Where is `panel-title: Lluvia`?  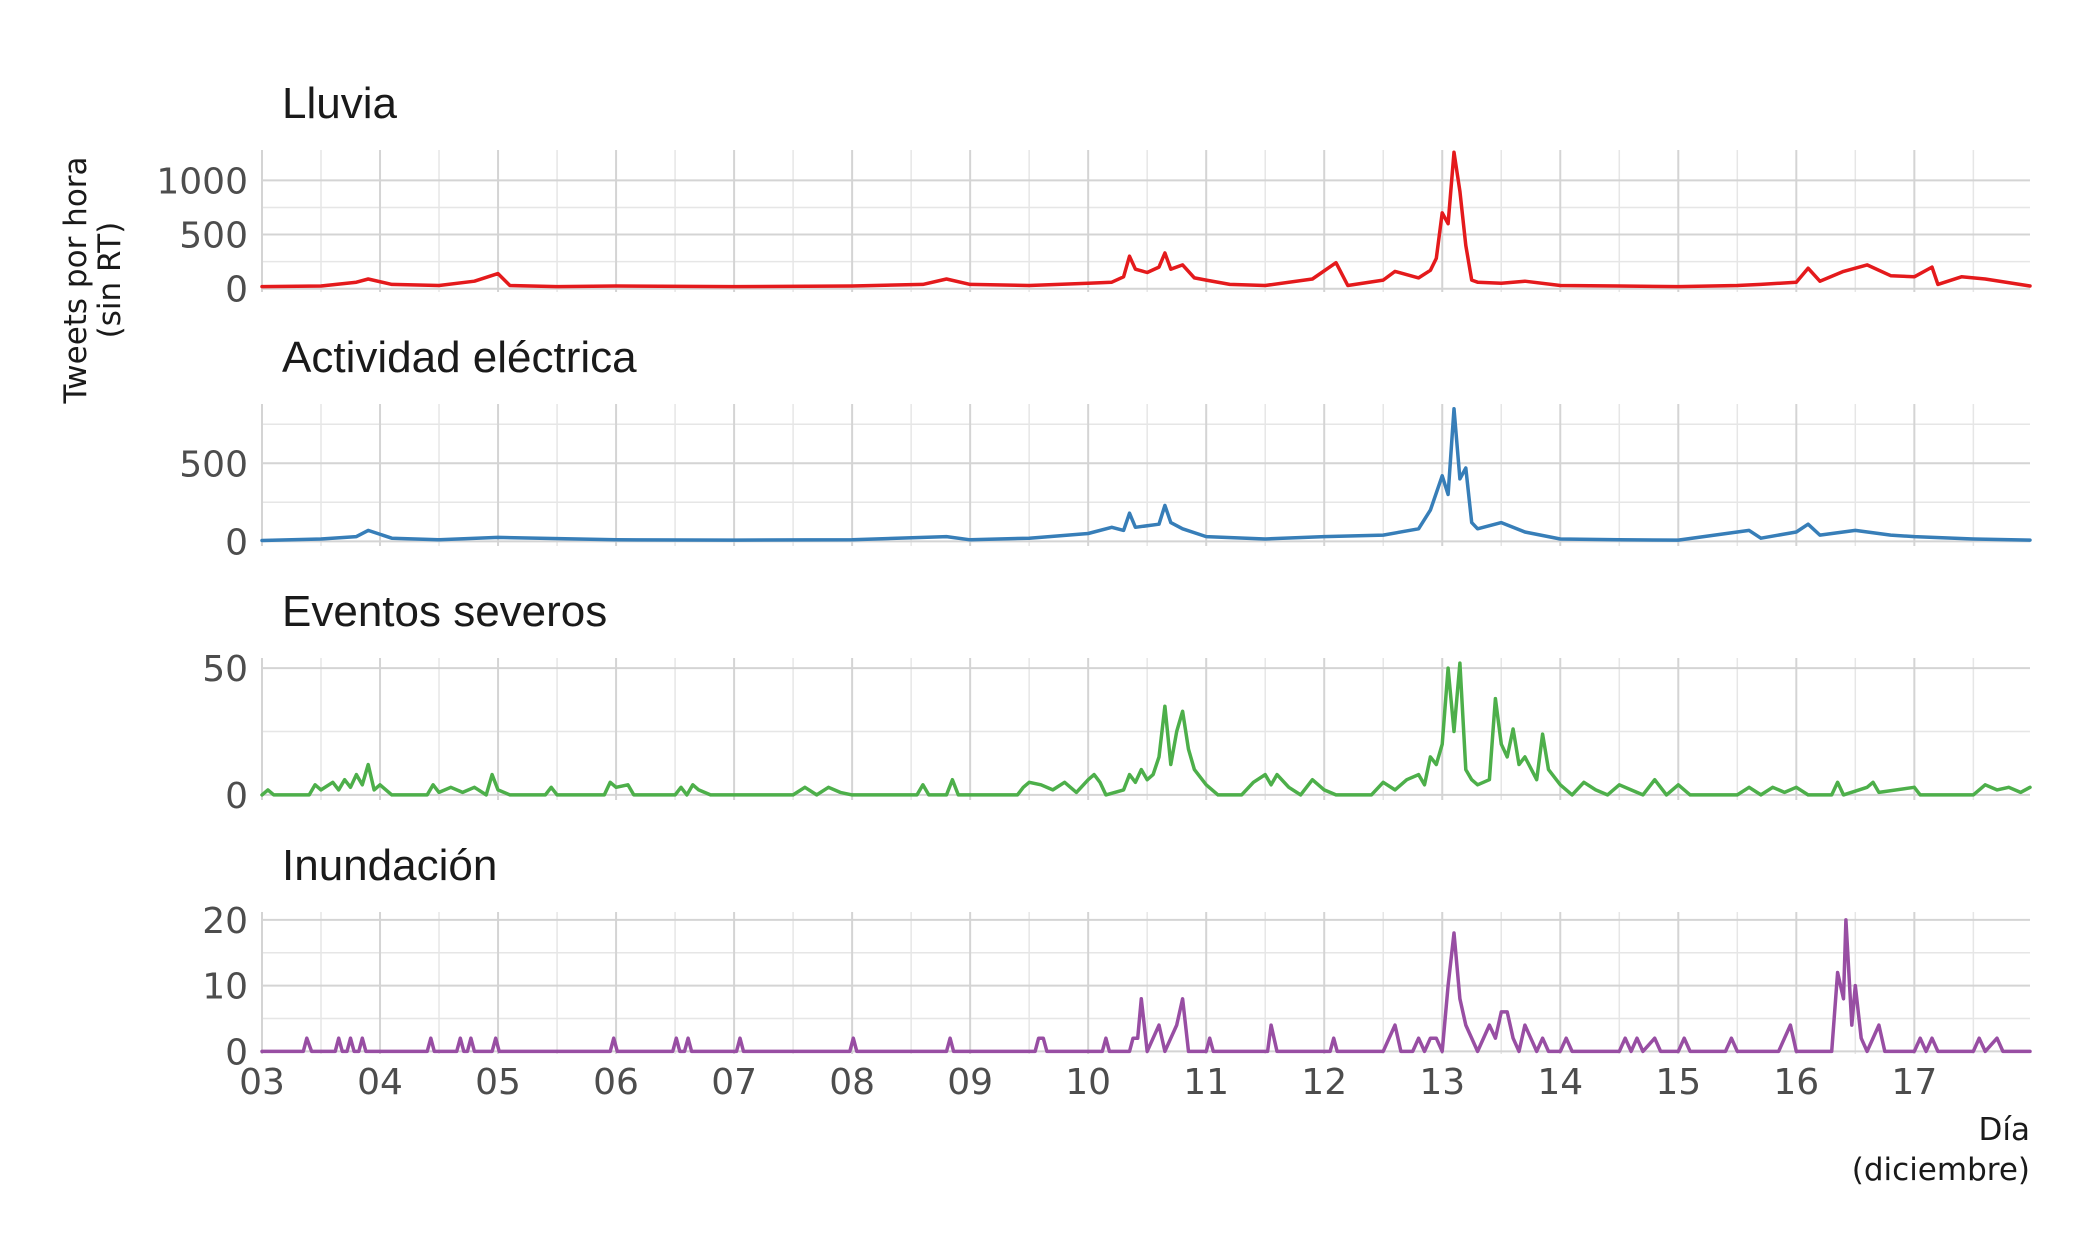
panel-title: Lluvia is located at coordinates (339, 103).